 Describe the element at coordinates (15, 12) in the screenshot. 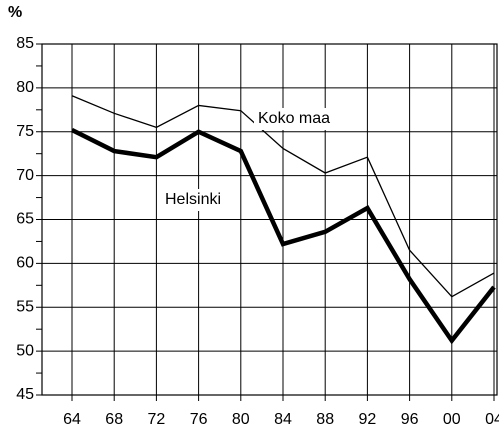

I see `y-axis-label: %` at that location.